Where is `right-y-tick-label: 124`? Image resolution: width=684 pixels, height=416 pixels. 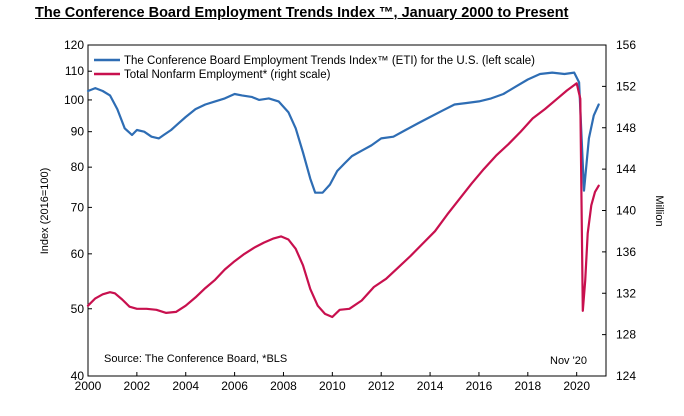
right-y-tick-label: 124 is located at coordinates (626, 376).